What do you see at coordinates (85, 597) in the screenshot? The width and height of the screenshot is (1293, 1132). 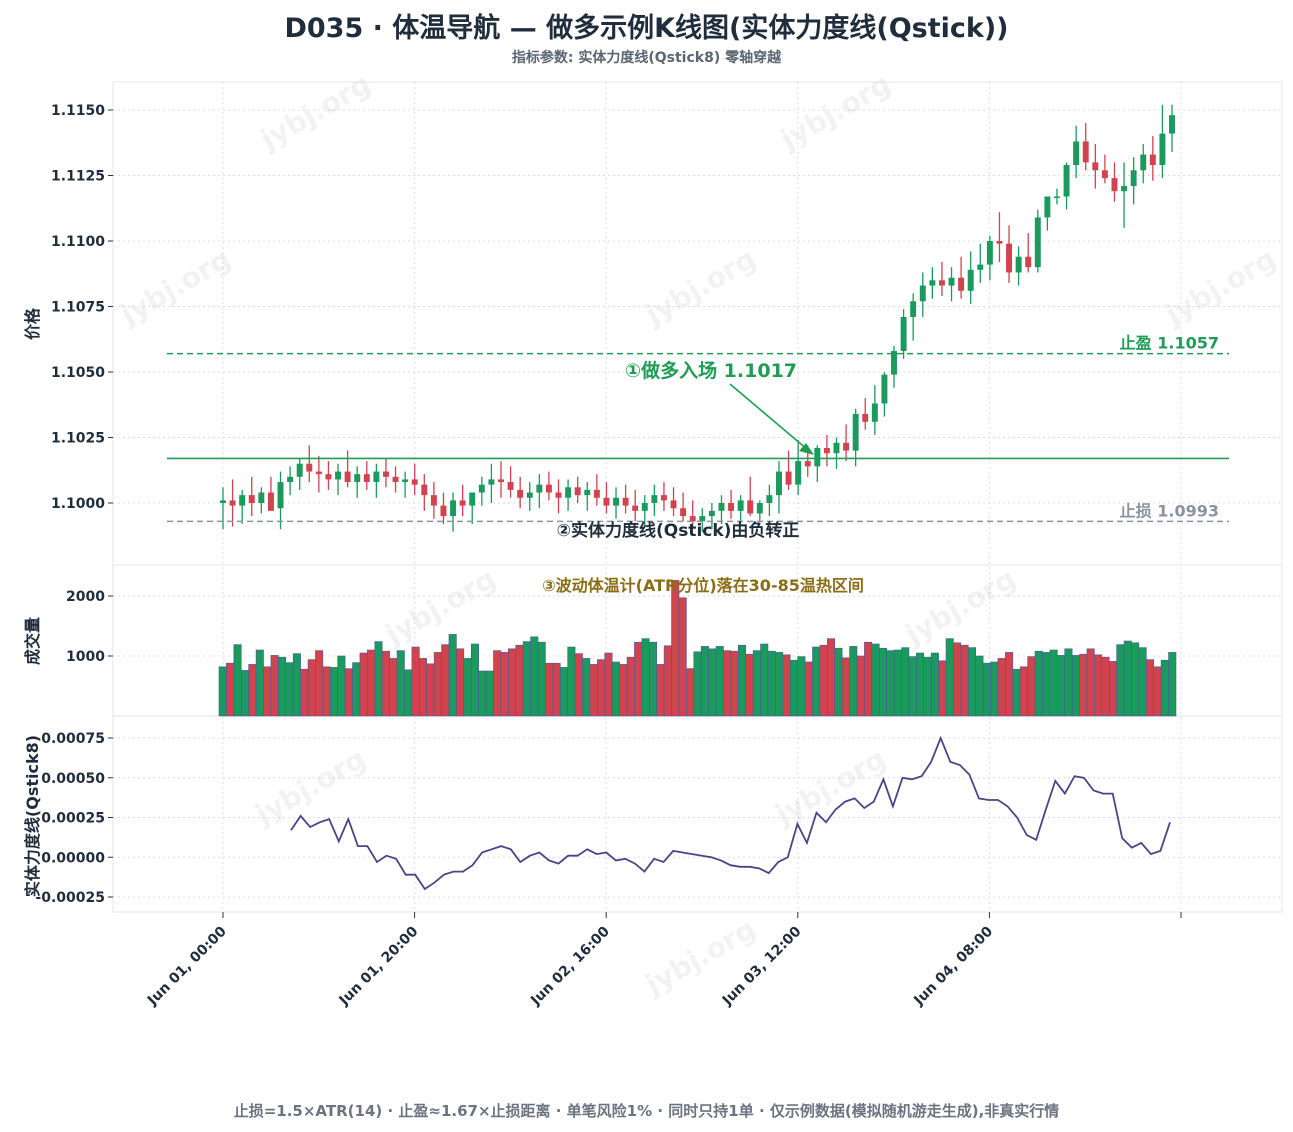 I see `volume-y-tick-label: 2000` at bounding box center [85, 597].